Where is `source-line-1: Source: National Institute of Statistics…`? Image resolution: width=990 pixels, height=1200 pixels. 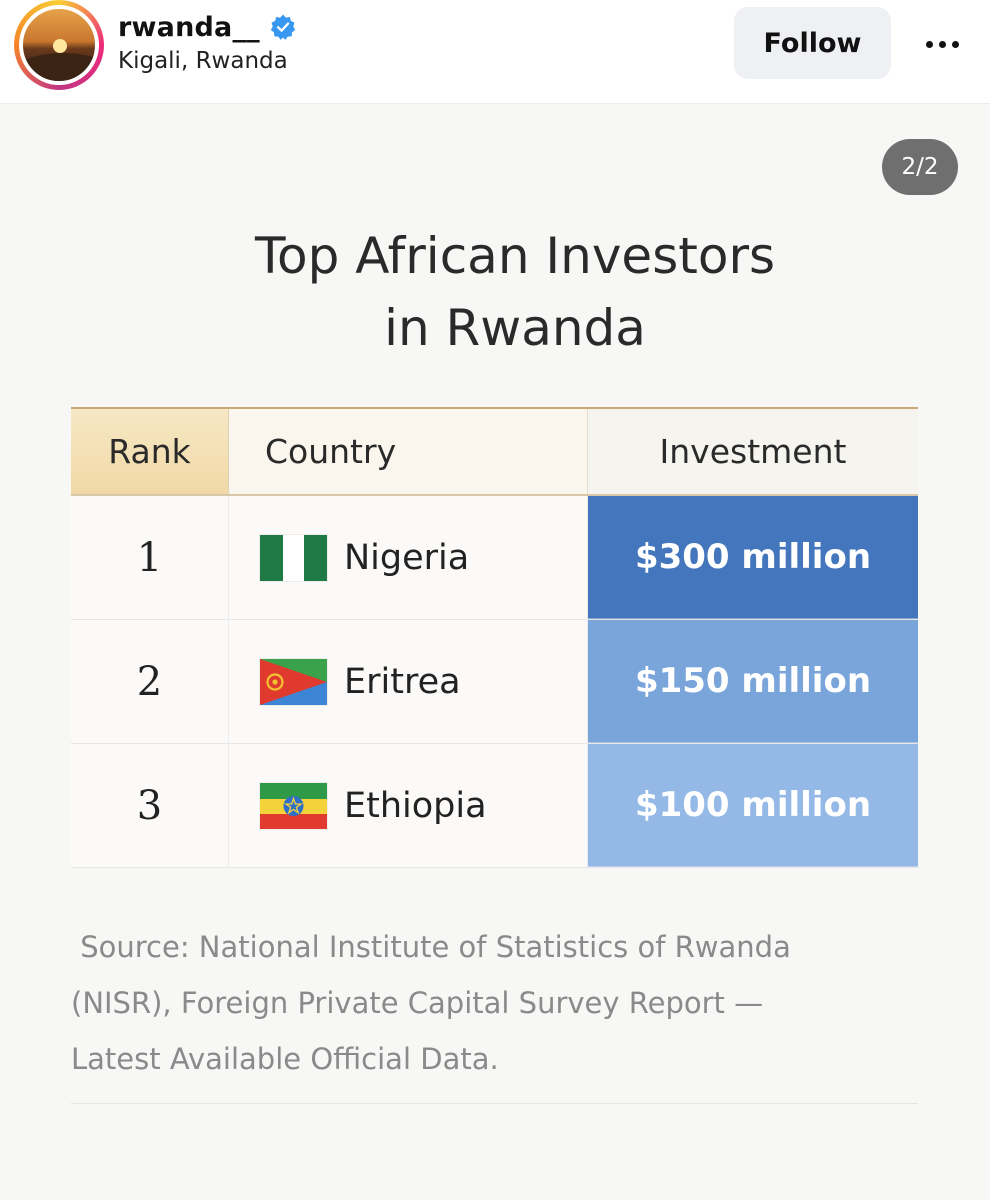 source-line-1: Source: National Institute of Statistics… is located at coordinates (431, 947).